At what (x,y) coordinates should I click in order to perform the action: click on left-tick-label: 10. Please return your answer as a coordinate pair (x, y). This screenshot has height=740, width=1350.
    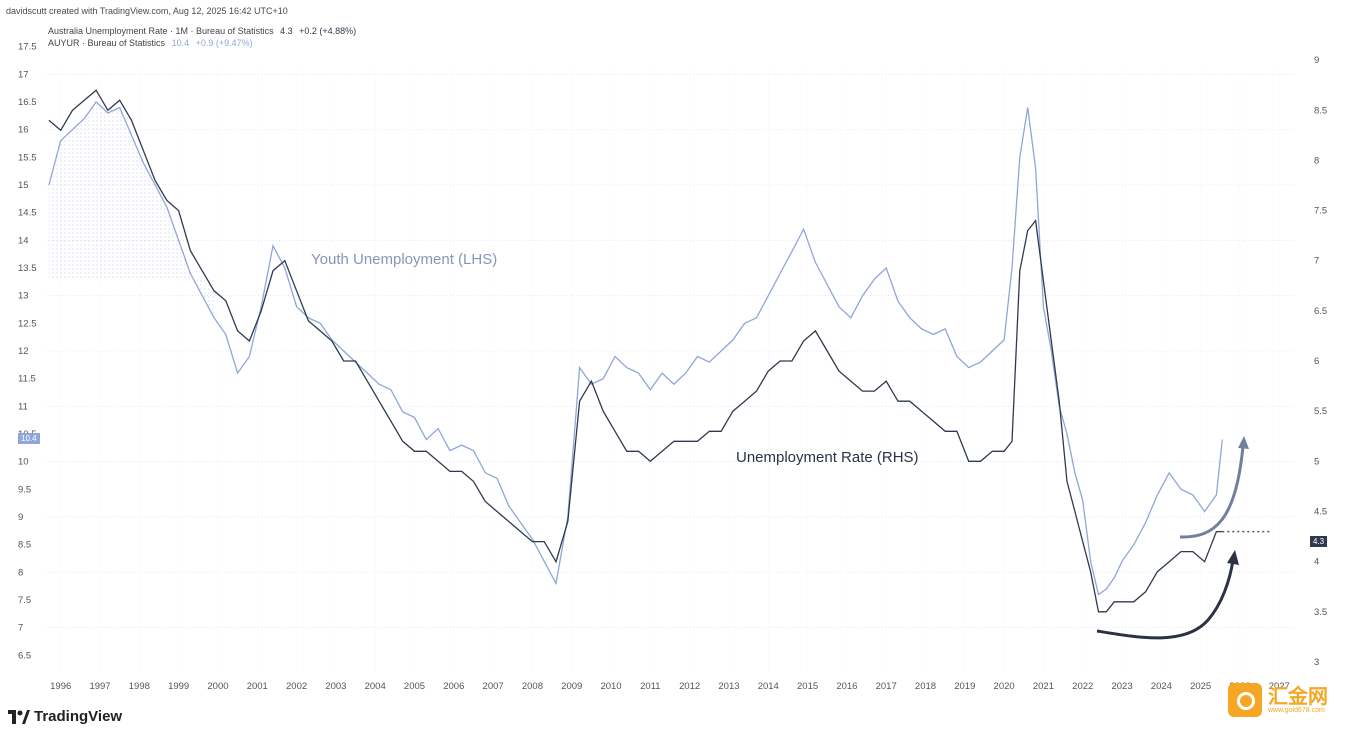
    Looking at the image, I should click on (23, 462).